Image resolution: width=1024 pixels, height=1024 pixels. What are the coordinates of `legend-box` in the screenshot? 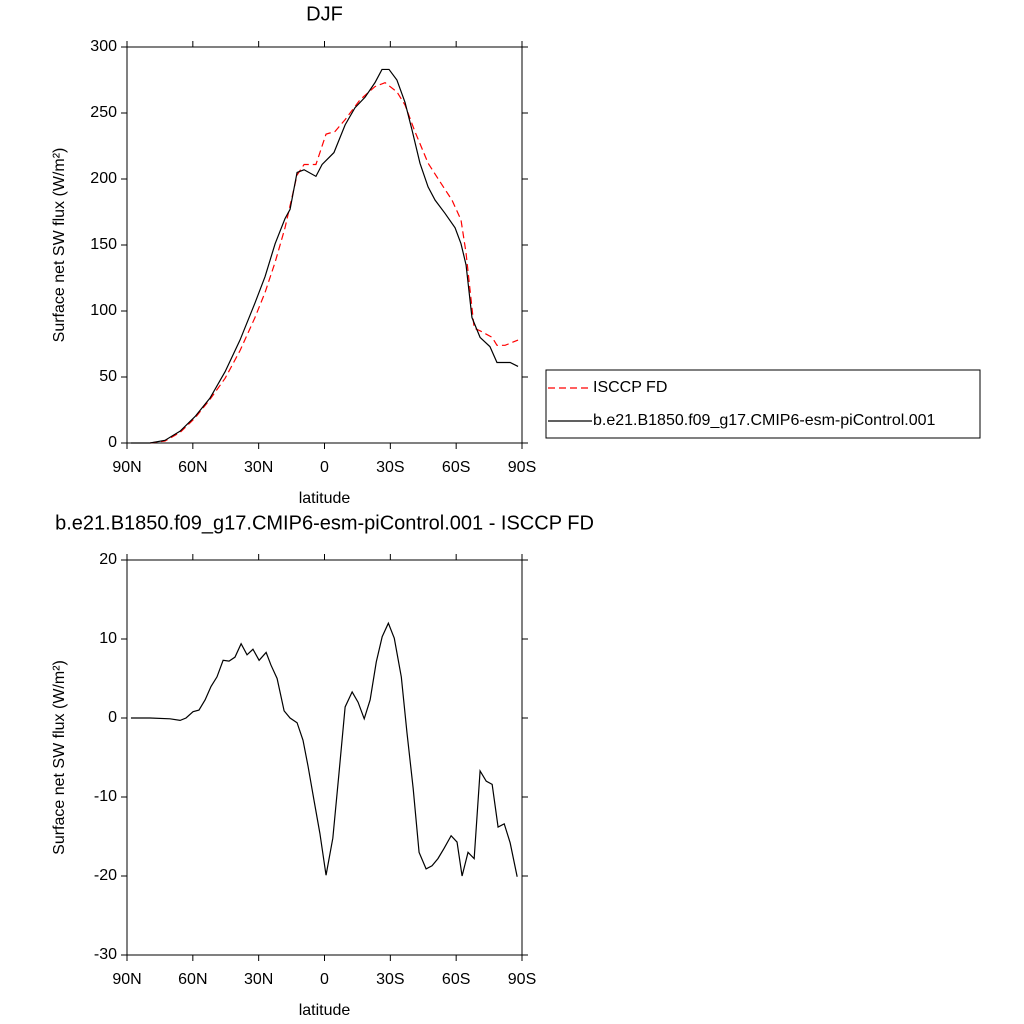 It's located at (763, 404).